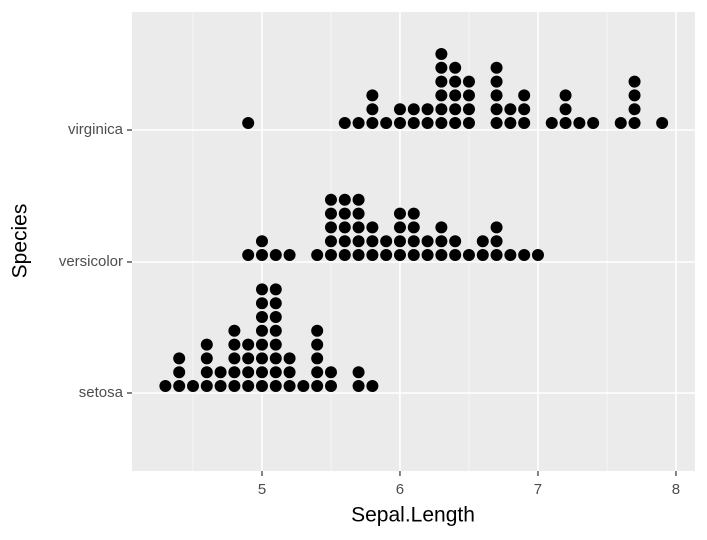 Image resolution: width=707 pixels, height=540 pixels. I want to click on y-tick-label: versicolor, so click(91, 261).